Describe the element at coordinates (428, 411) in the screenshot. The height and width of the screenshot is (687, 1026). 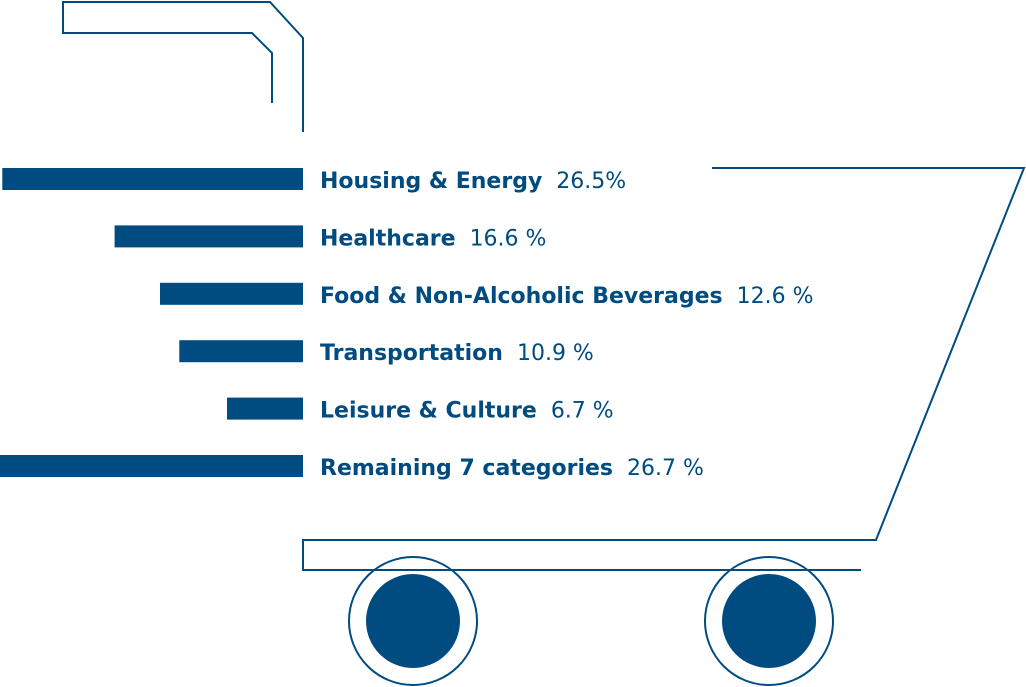
I see `category-label: Leisure & Culture` at that location.